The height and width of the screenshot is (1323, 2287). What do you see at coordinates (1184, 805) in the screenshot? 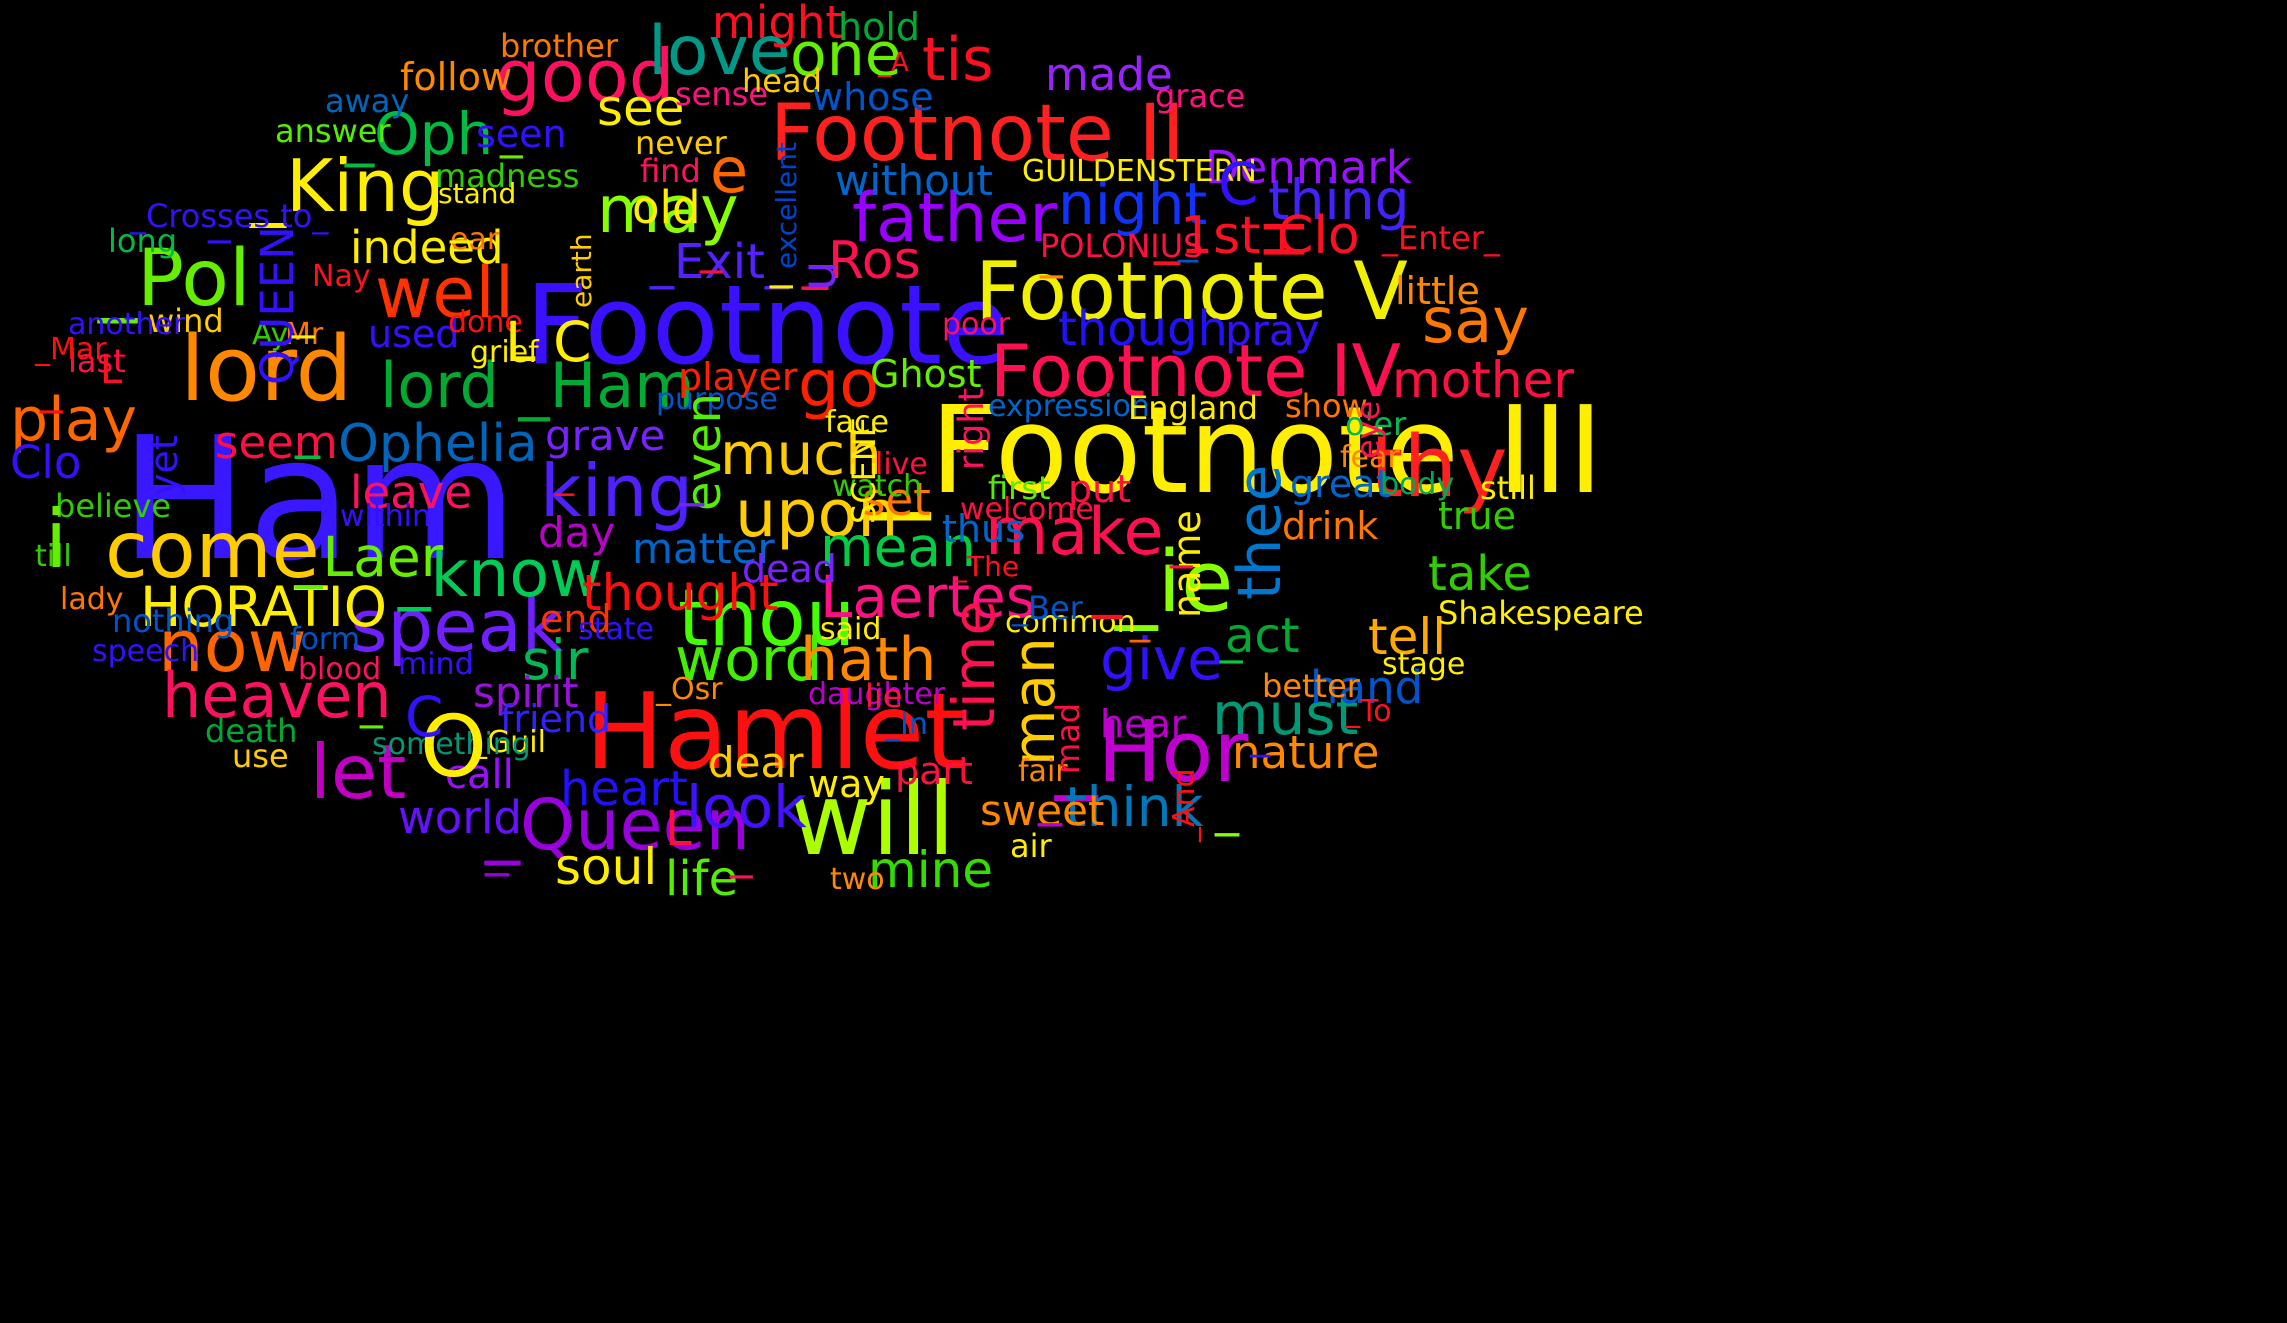
I see `word-and: _And` at bounding box center [1184, 805].